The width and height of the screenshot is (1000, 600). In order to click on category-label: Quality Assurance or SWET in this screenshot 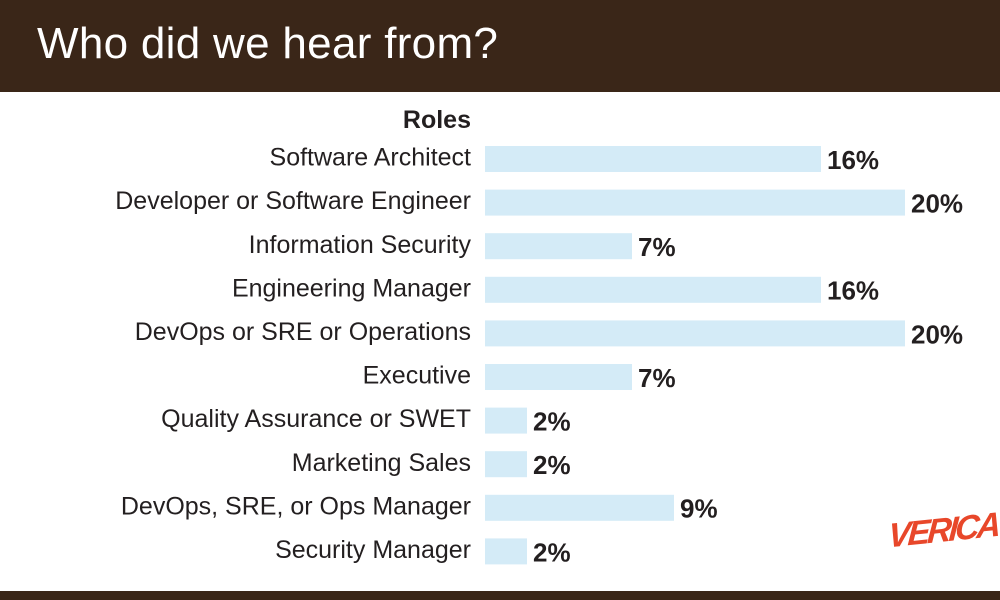, I will do `click(316, 419)`.